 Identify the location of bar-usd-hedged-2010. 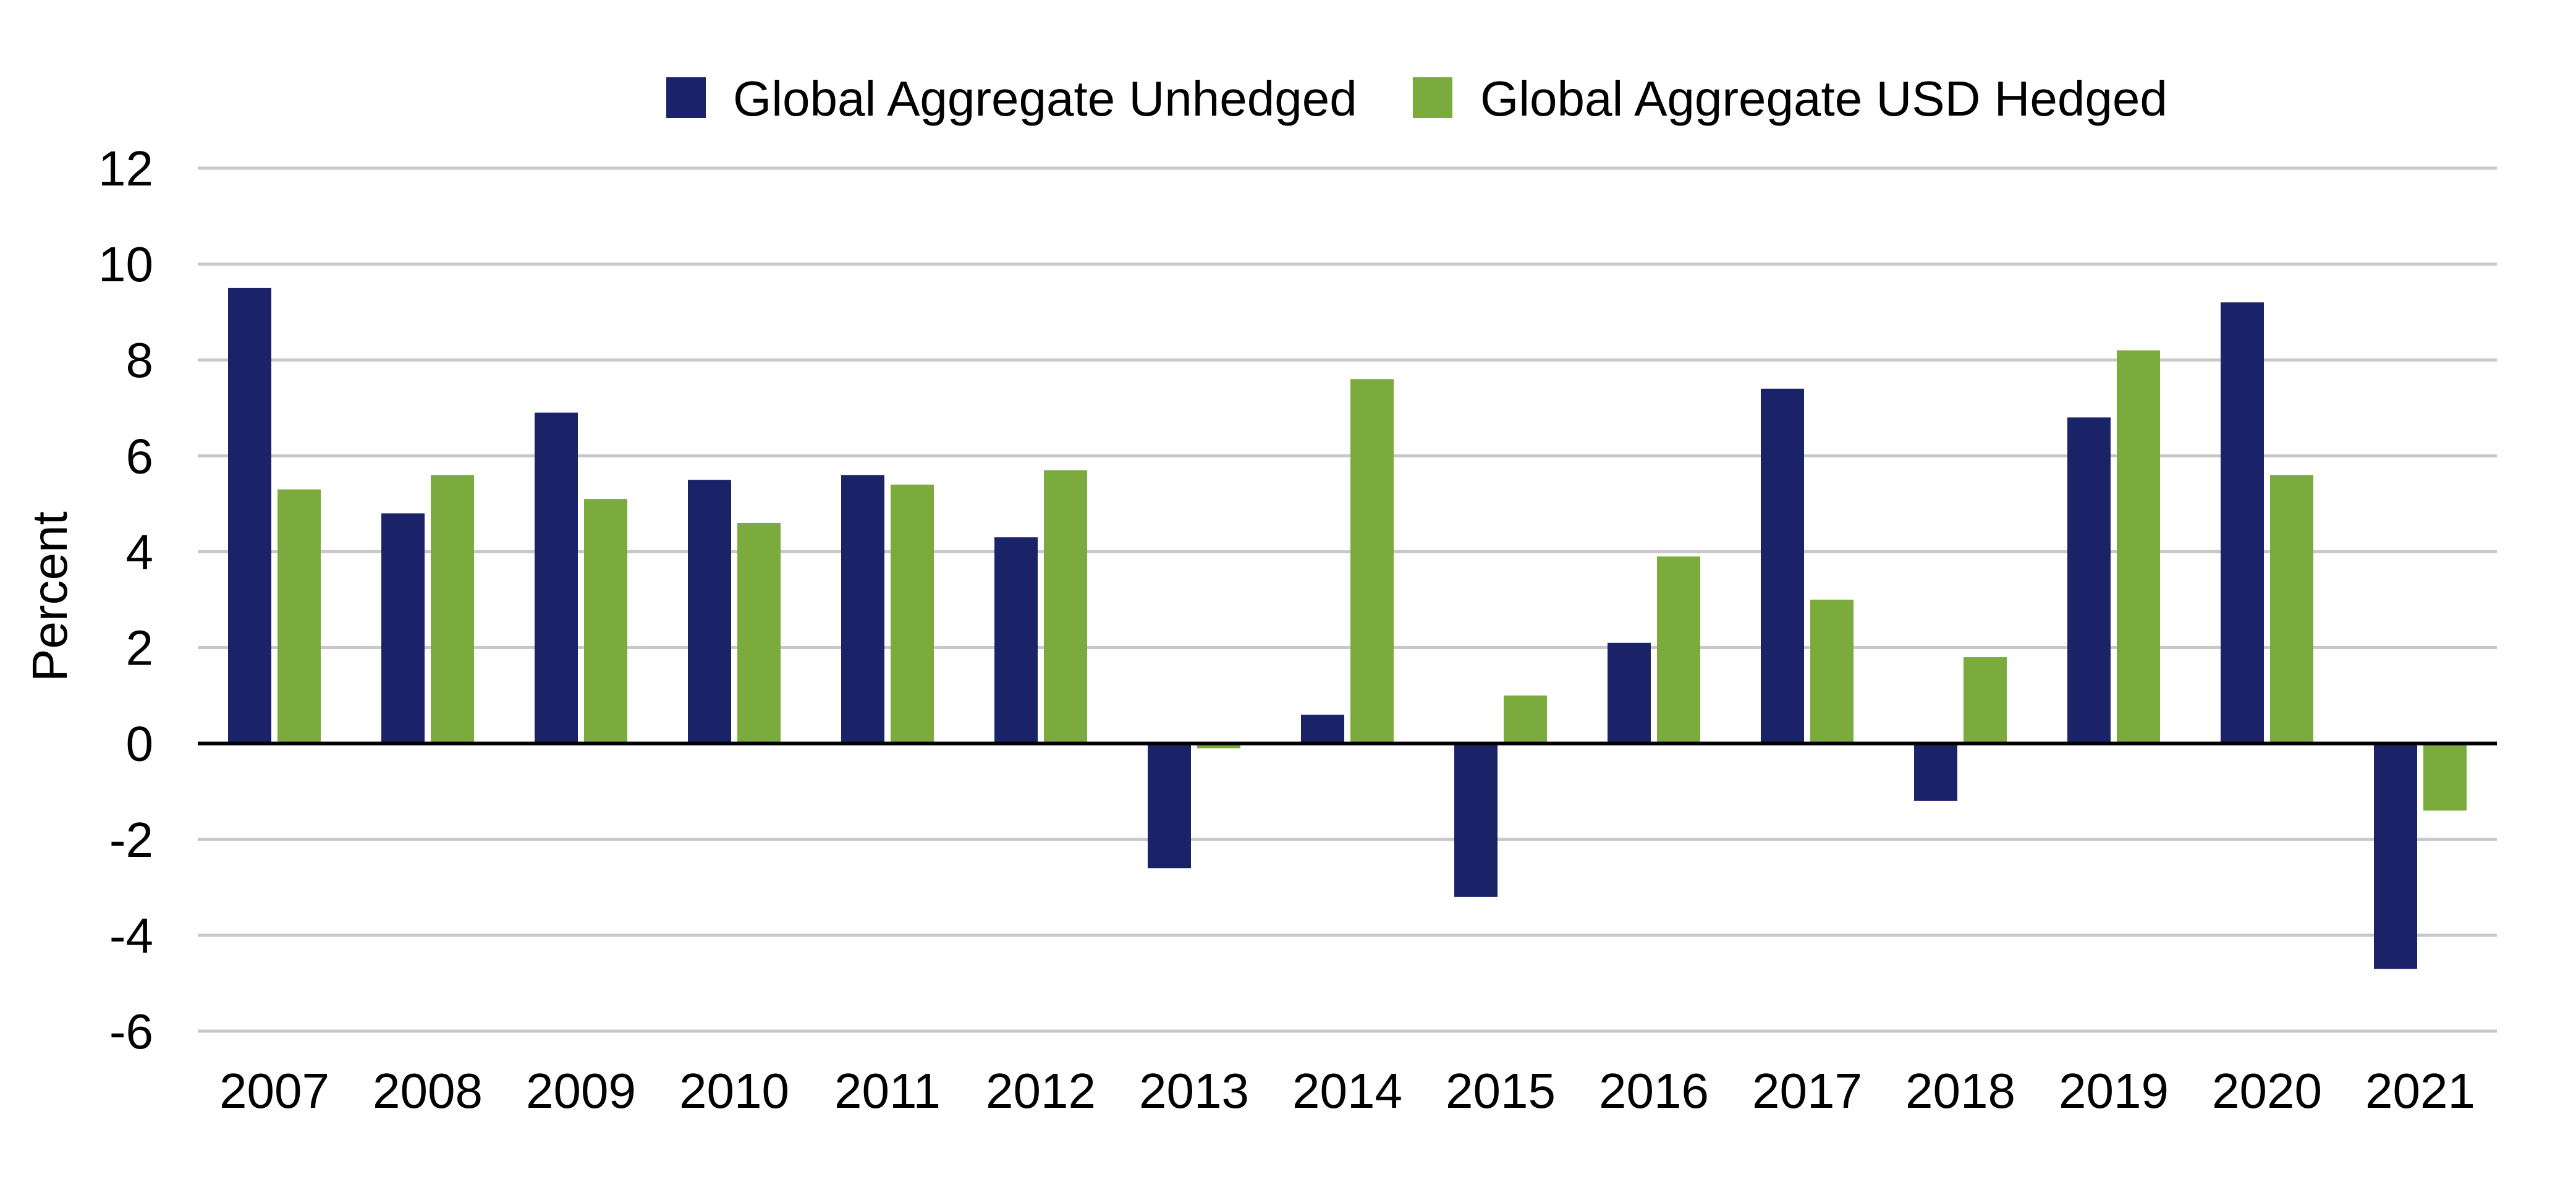
(759, 633).